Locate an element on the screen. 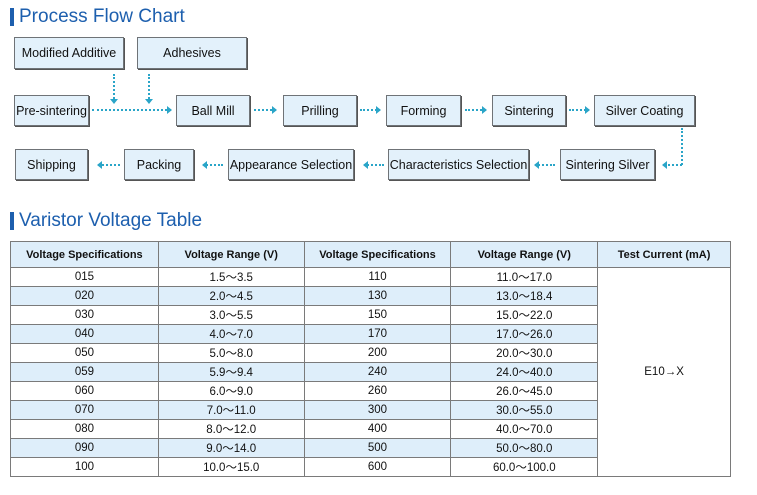  table-row: 040 4.0～7.0 170 17.0～26.0 is located at coordinates (370, 334).